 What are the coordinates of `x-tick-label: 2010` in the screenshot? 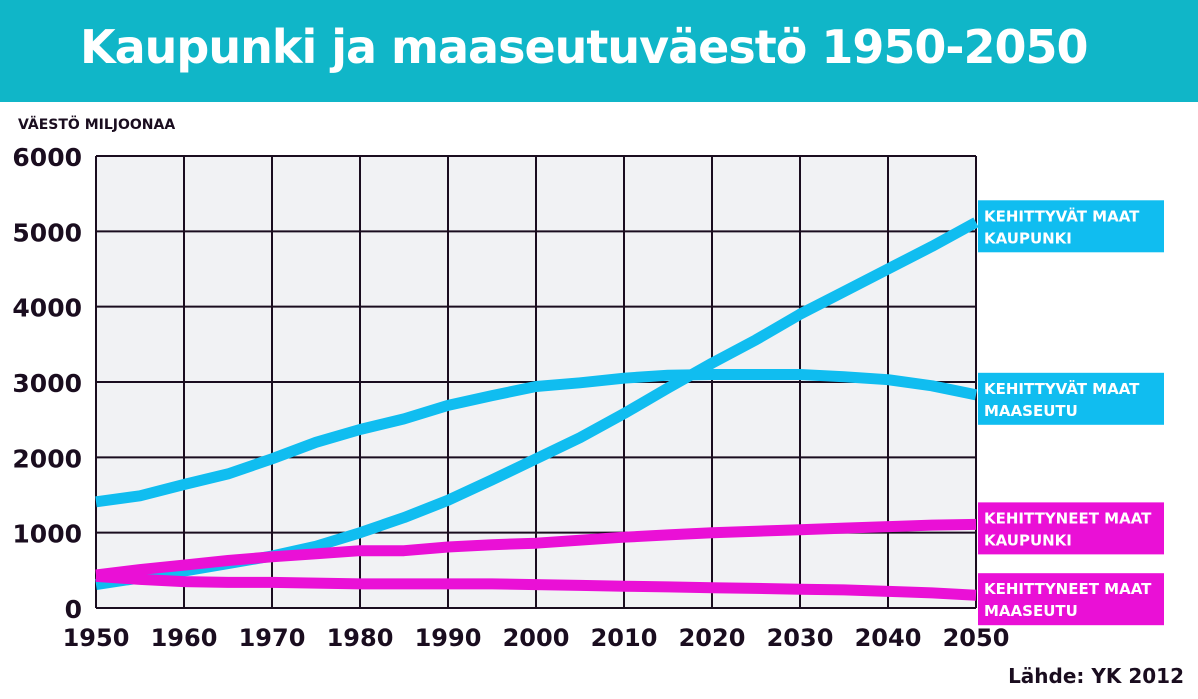 It's located at (624, 638).